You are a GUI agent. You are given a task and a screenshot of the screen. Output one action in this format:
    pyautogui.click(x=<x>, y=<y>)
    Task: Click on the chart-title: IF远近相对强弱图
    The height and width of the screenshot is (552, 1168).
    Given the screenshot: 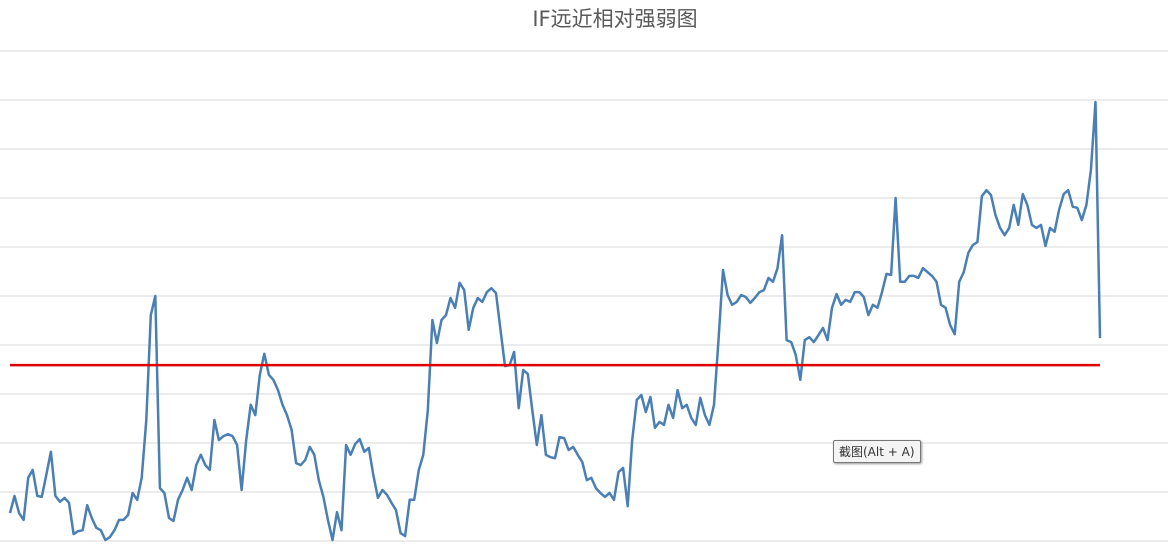 What is the action you would take?
    pyautogui.click(x=614, y=19)
    